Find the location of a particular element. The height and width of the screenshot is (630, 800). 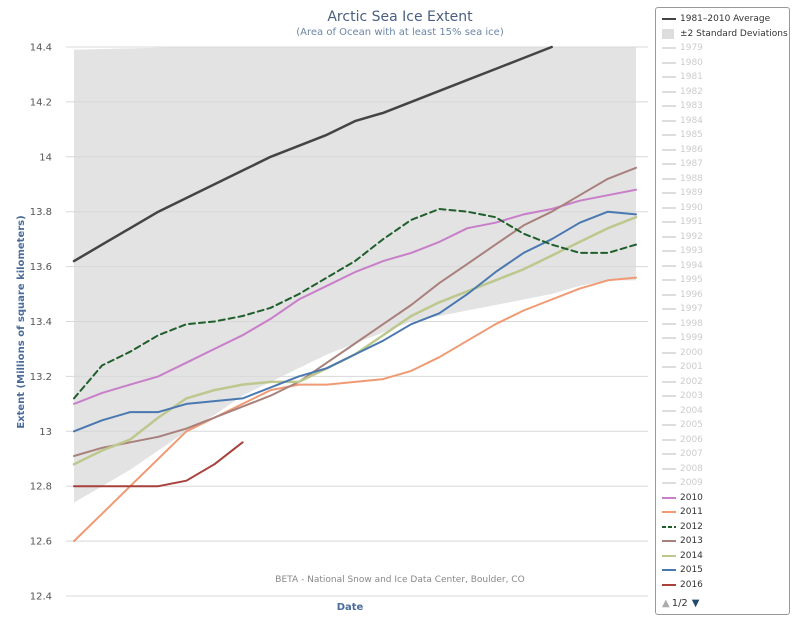

legend-item: 1998 is located at coordinates (725, 324).